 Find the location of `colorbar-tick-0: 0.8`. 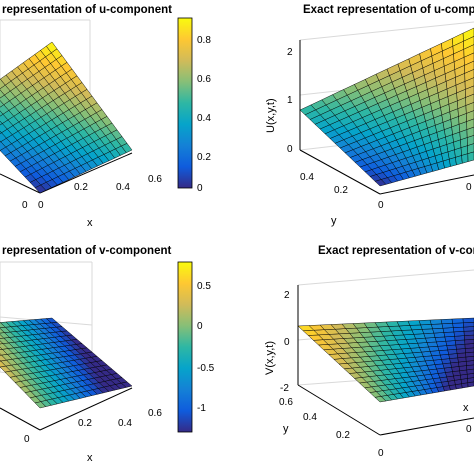

colorbar-tick-0: 0.8 is located at coordinates (204, 40).